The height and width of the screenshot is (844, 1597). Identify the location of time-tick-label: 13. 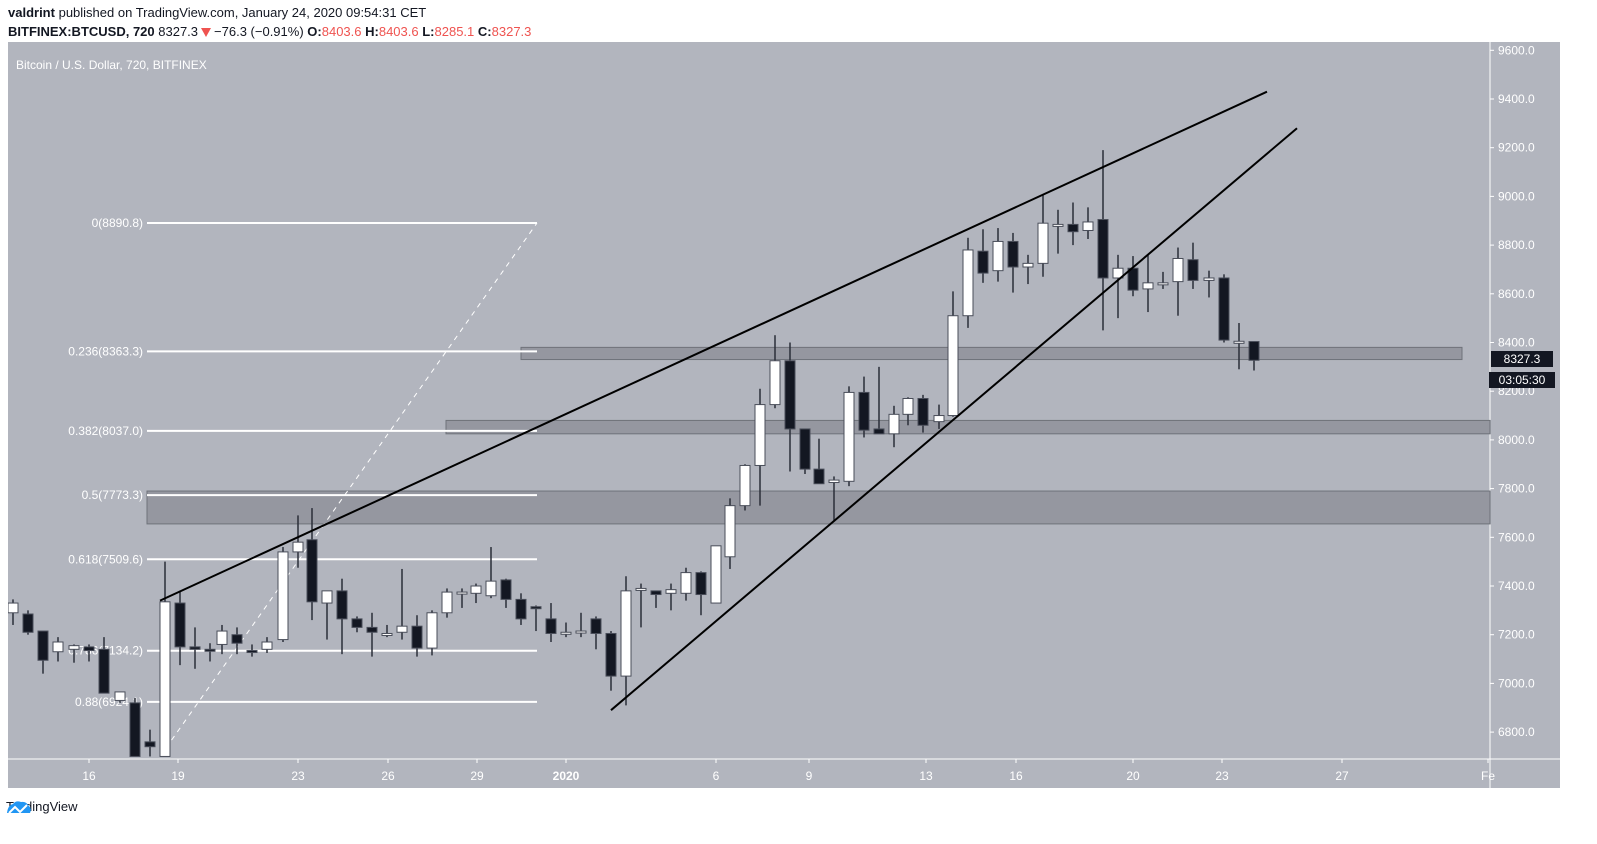
(926, 776).